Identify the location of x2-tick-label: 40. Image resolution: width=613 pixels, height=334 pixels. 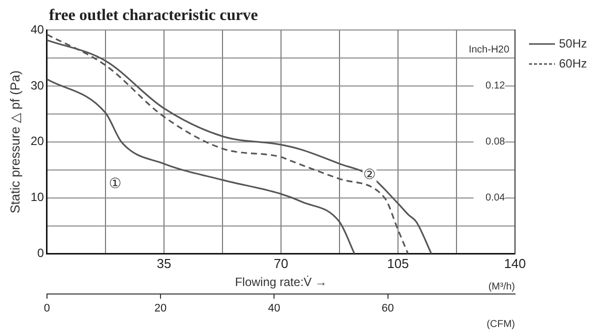
(274, 308).